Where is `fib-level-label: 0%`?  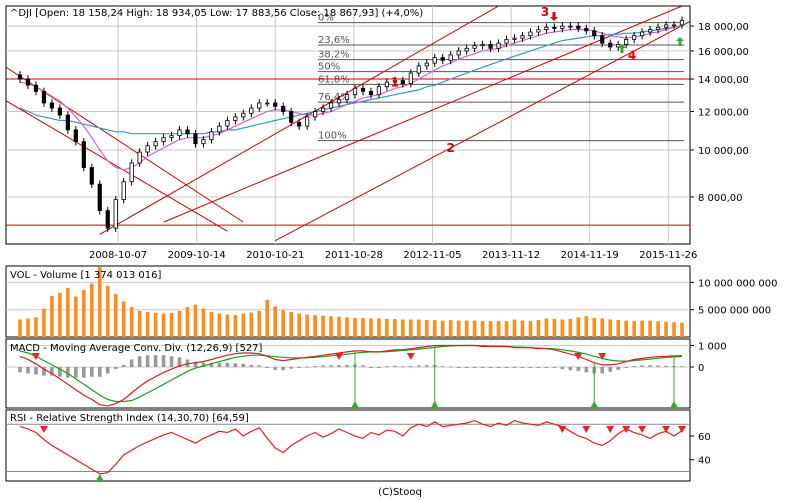 fib-level-label: 0% is located at coordinates (326, 18).